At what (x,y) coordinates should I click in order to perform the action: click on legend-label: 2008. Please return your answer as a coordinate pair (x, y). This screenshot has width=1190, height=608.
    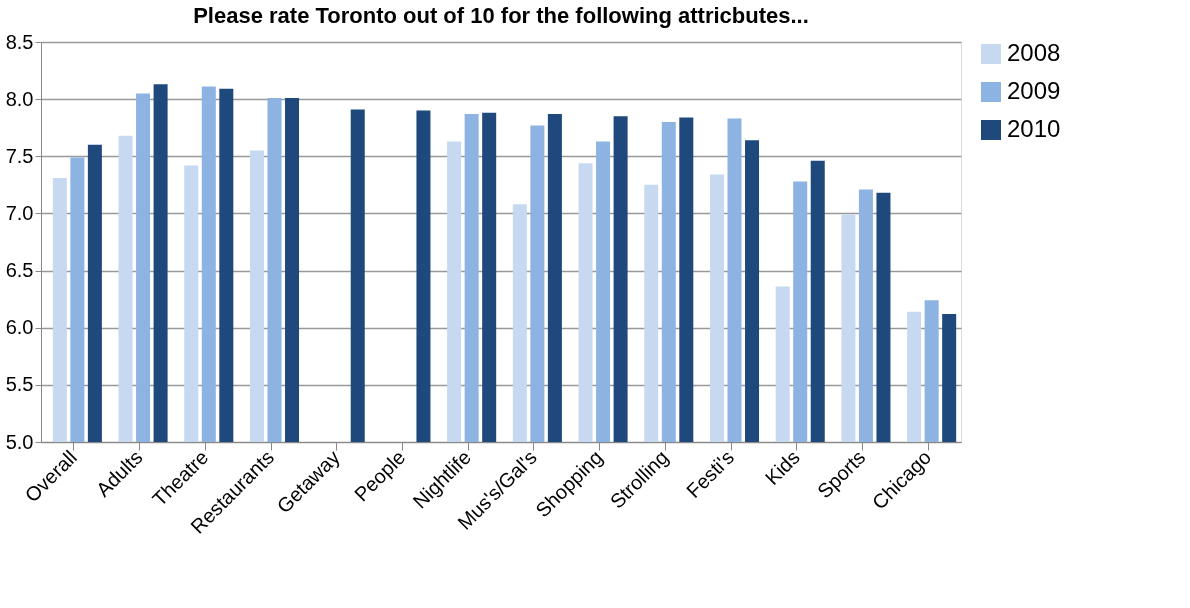
    Looking at the image, I should click on (1034, 52).